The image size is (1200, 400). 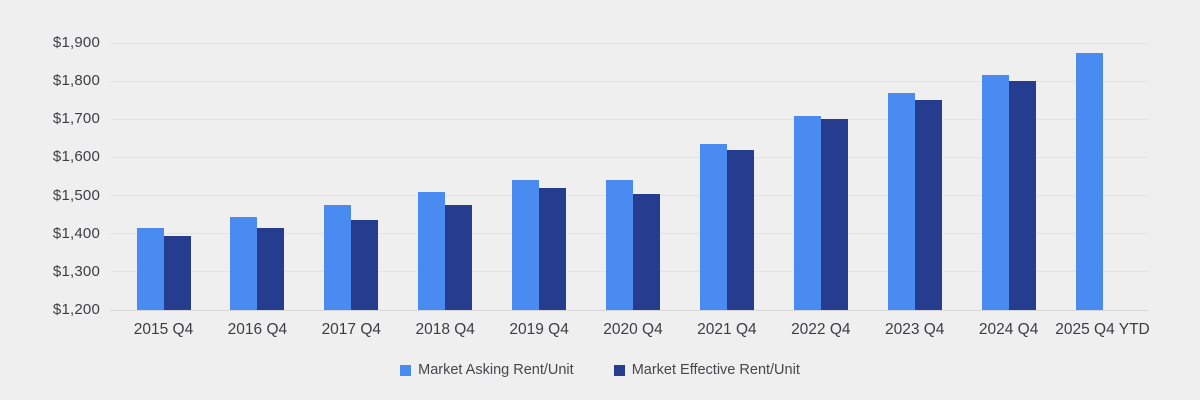 I want to click on gridline-1900, so click(x=629, y=43).